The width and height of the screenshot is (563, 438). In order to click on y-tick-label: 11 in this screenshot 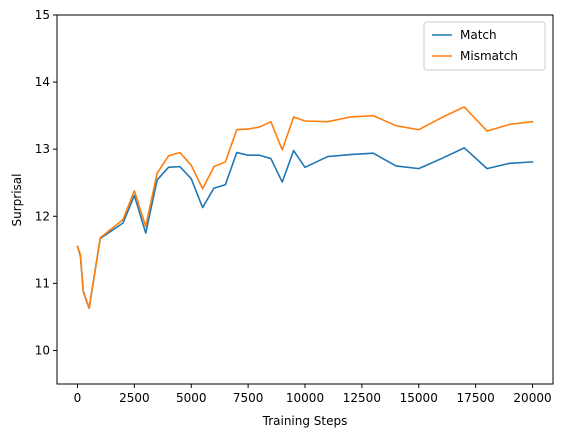, I will do `click(42, 283)`.